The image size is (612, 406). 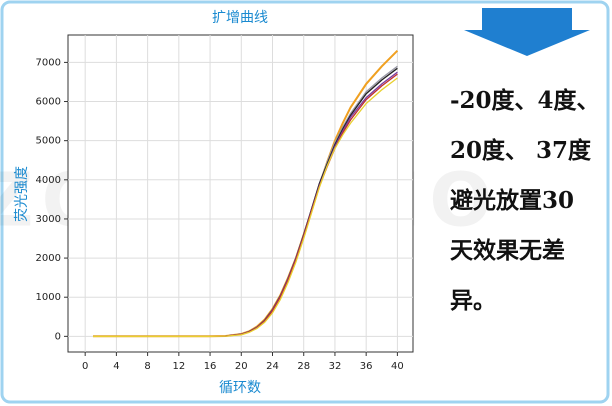 I want to click on note-line: 异。, so click(x=473, y=300).